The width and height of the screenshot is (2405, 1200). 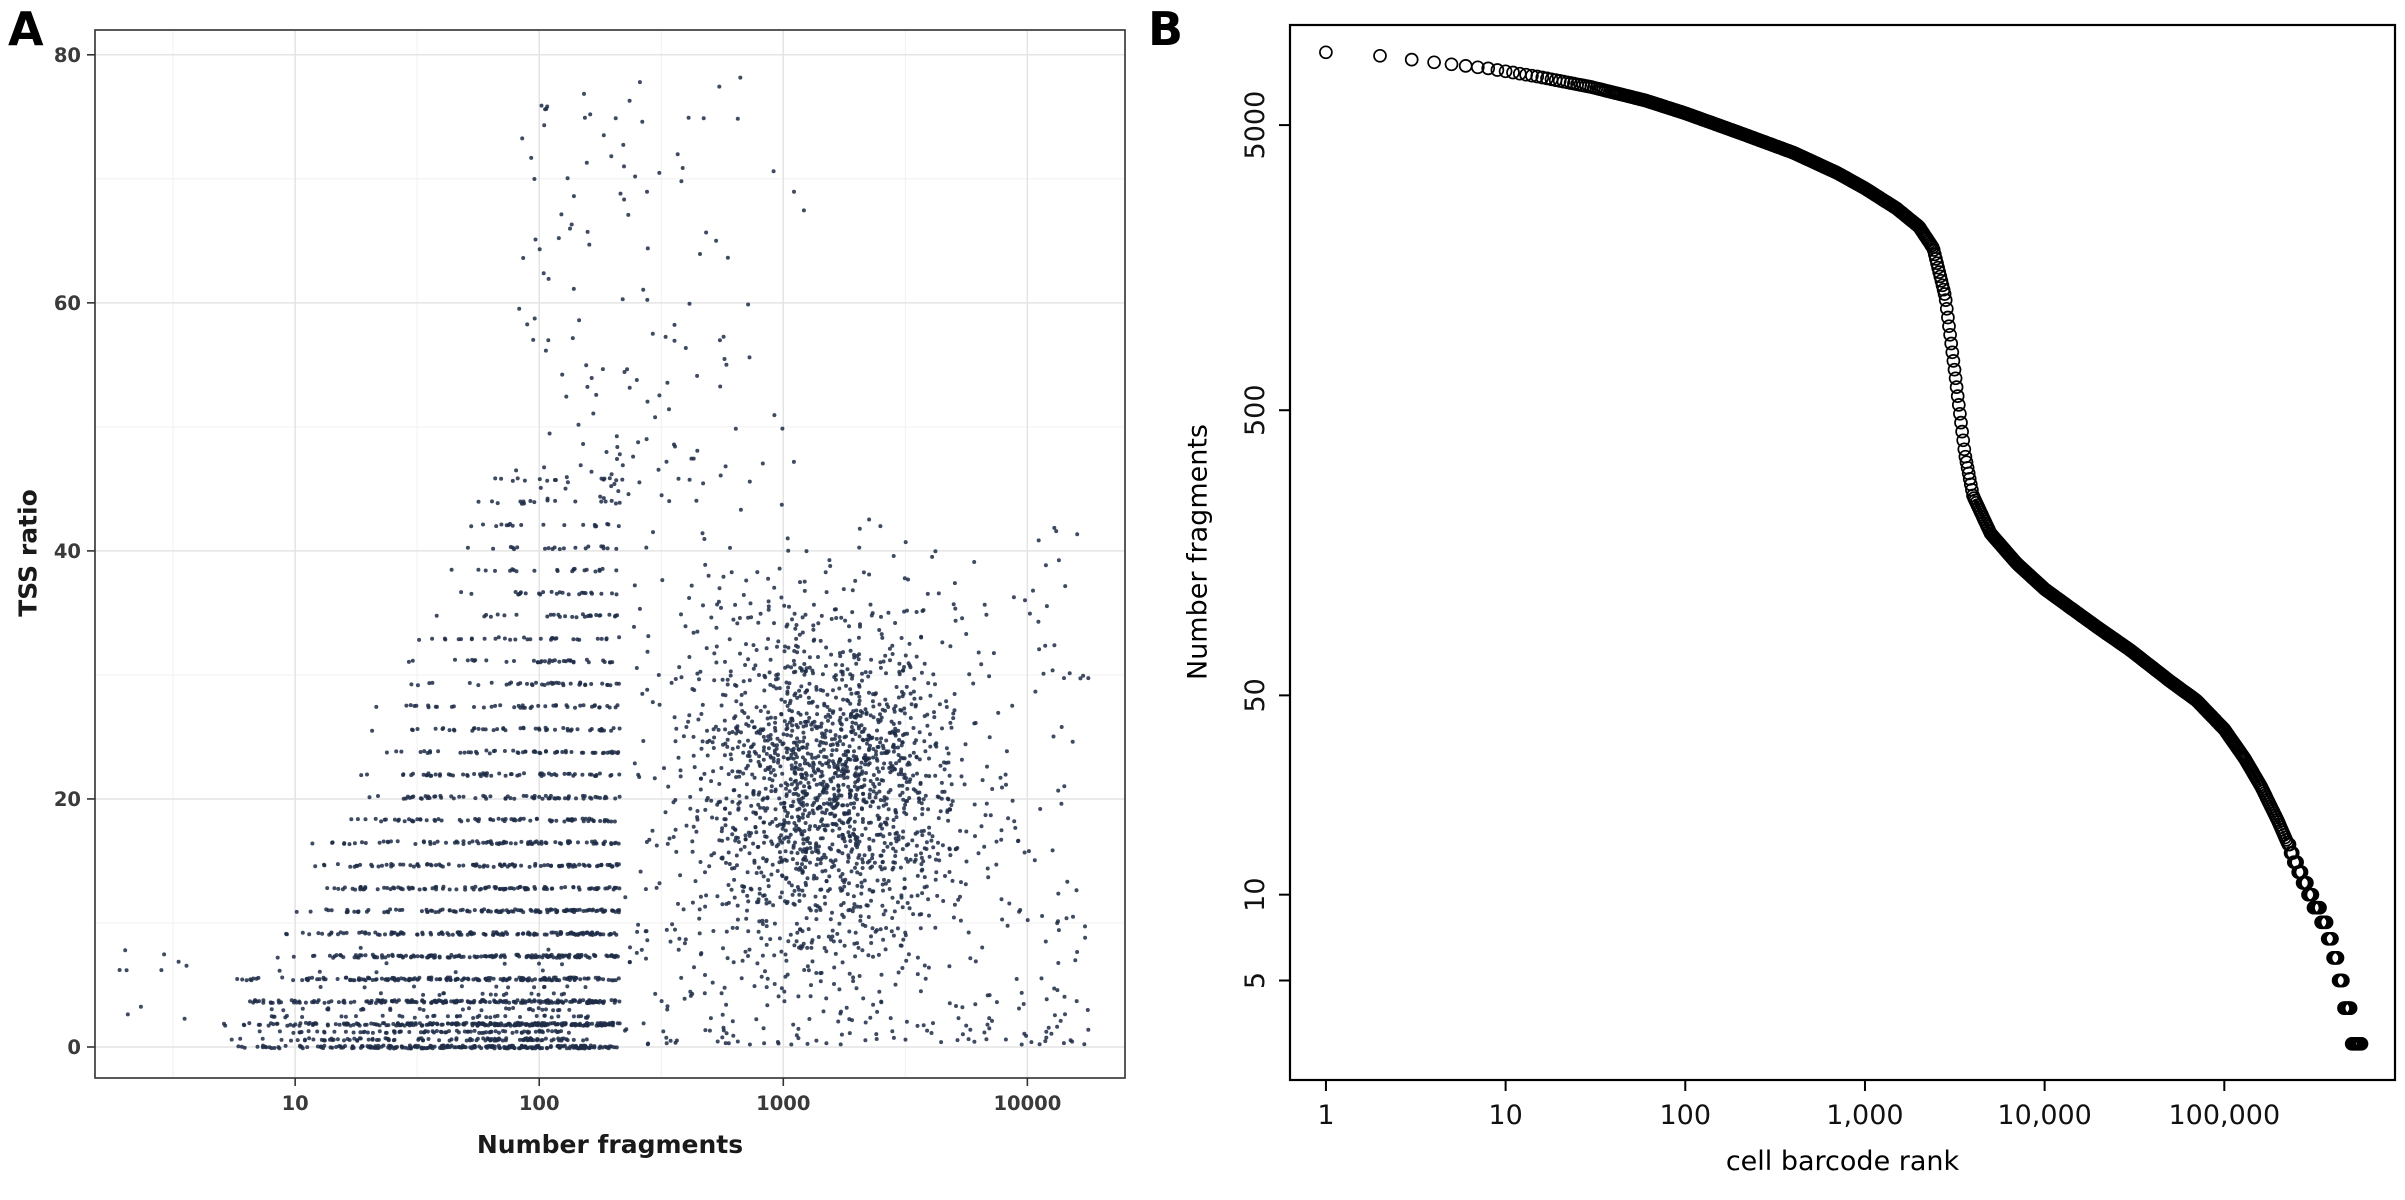 What do you see at coordinates (67, 799) in the screenshot?
I see `svg-text: 20` at bounding box center [67, 799].